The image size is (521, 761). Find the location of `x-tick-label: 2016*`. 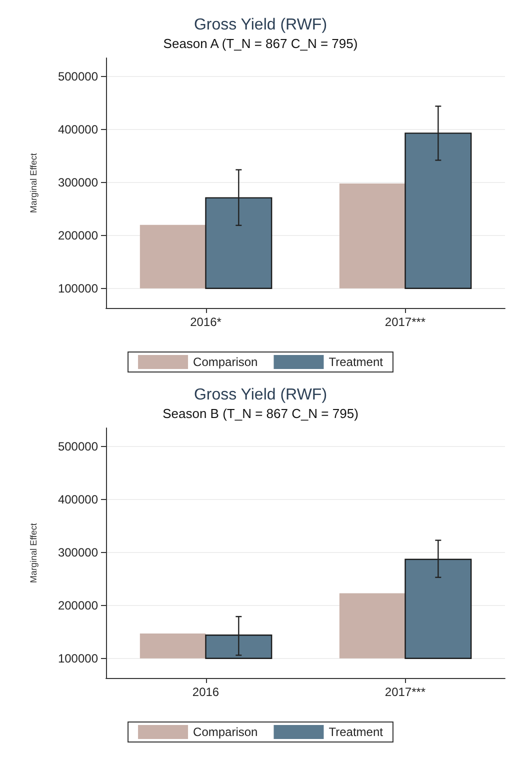

x-tick-label: 2016* is located at coordinates (206, 322).